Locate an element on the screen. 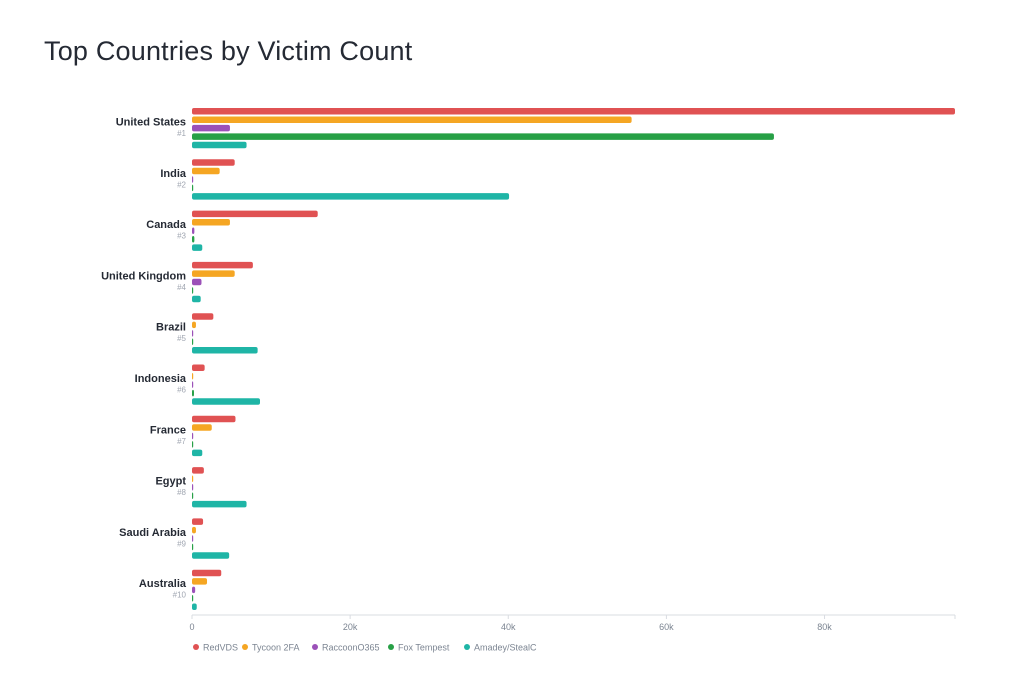 This screenshot has width=1024, height=693. rank-label: #8 is located at coordinates (181, 492).